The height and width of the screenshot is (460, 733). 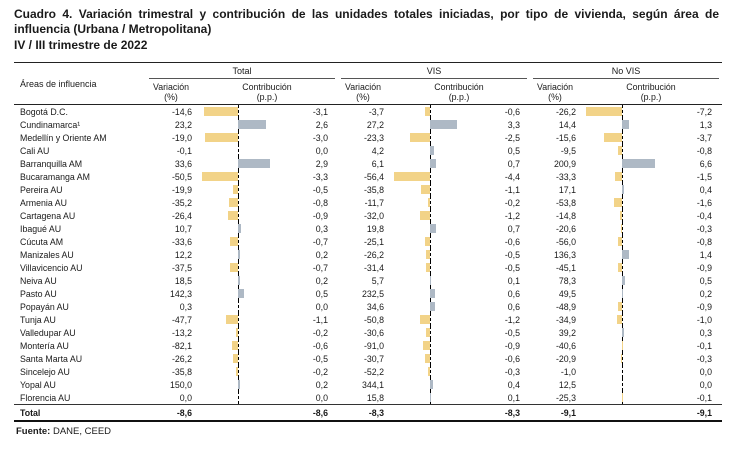 What do you see at coordinates (51, 267) in the screenshot?
I see `area-name: Villavicencio AU` at bounding box center [51, 267].